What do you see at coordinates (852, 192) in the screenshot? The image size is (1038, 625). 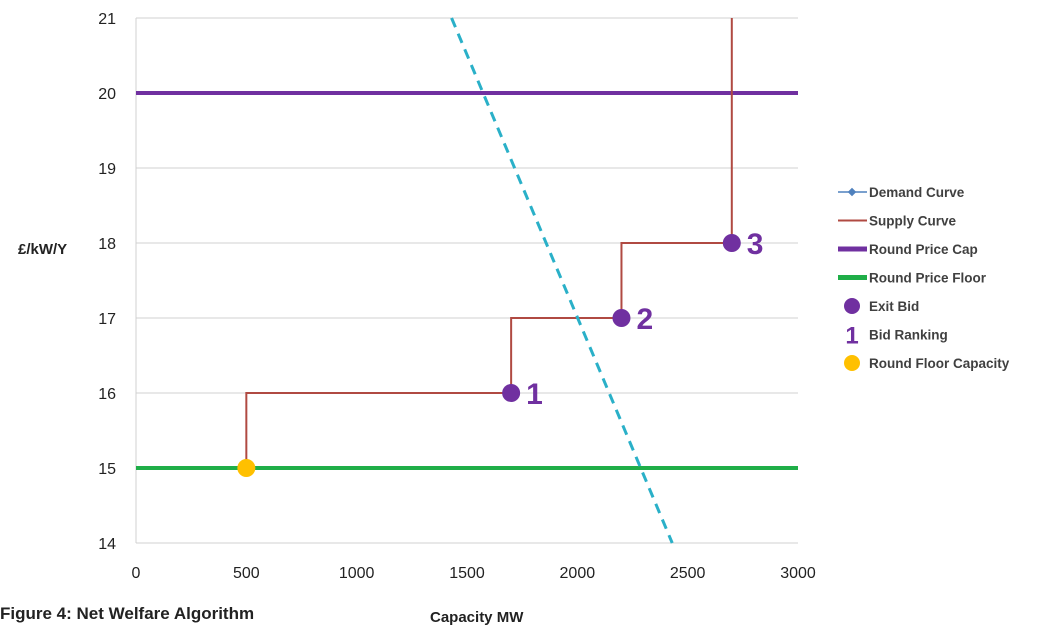 I see `legend-swatch-marker` at bounding box center [852, 192].